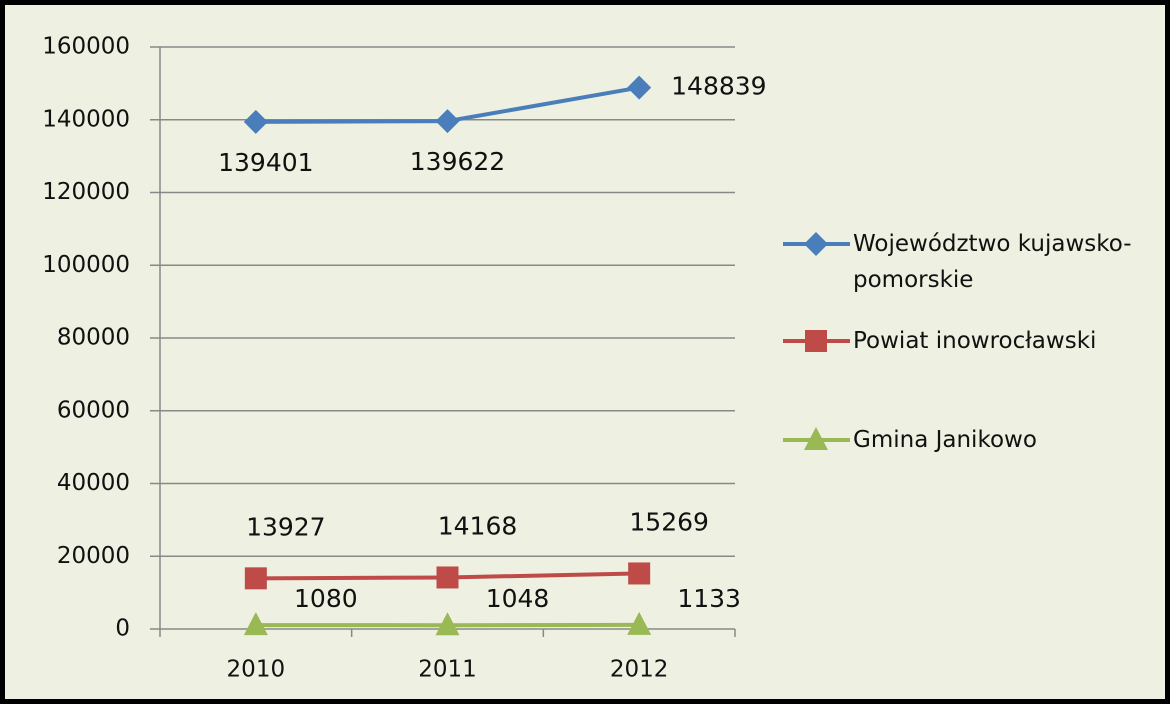  Describe the element at coordinates (326, 598) in the screenshot. I see `data-label: 1080` at that location.